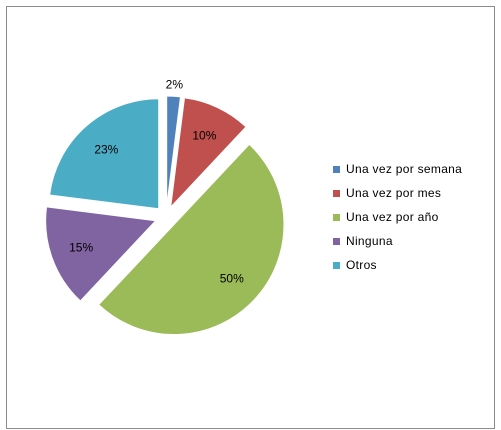  What do you see at coordinates (397, 265) in the screenshot?
I see `legend-item: Otros` at bounding box center [397, 265].